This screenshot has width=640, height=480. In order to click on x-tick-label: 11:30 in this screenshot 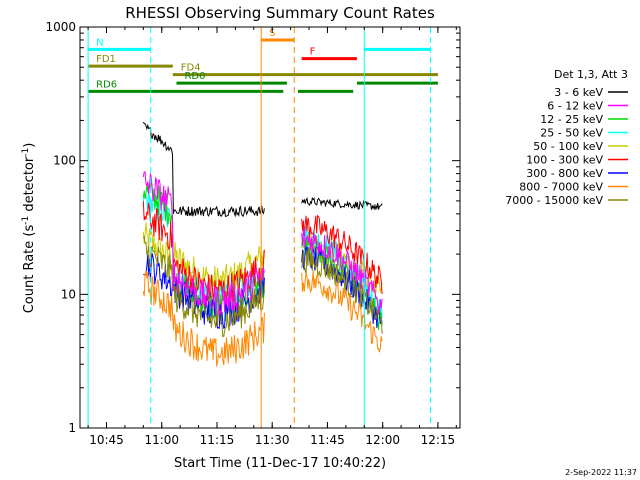, I will do `click(272, 440)`.